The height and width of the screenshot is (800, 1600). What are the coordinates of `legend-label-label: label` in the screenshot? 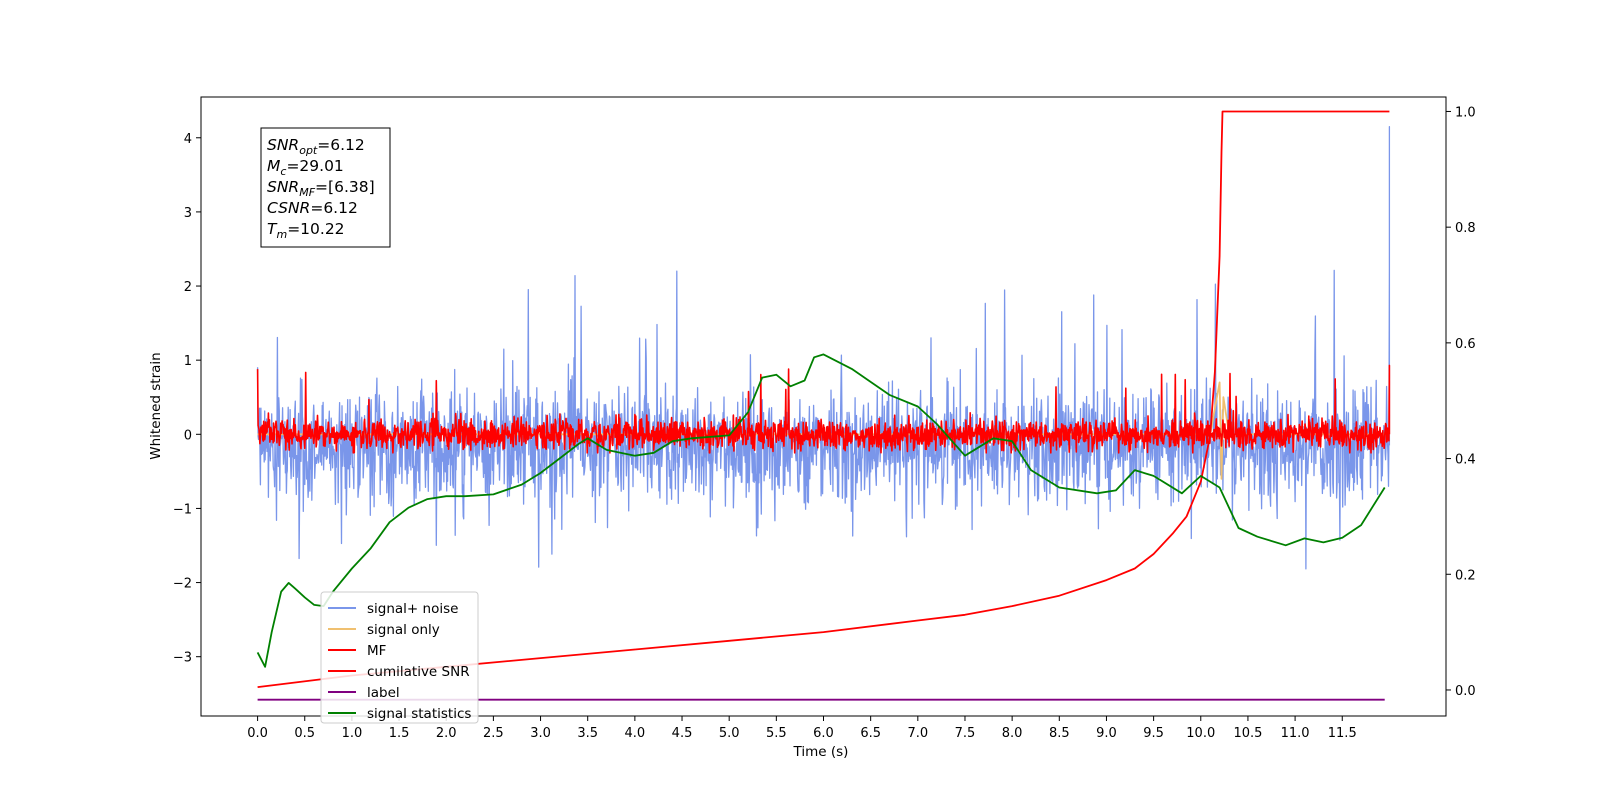 It's located at (383, 693).